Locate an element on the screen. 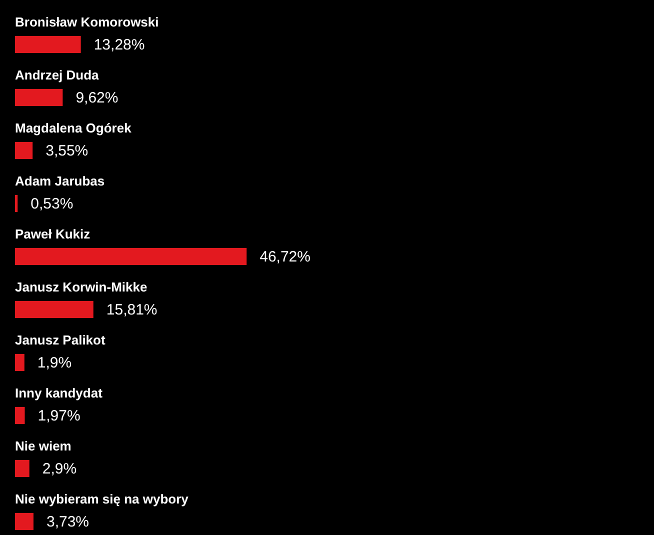  data-label: 3,55% is located at coordinates (67, 151).